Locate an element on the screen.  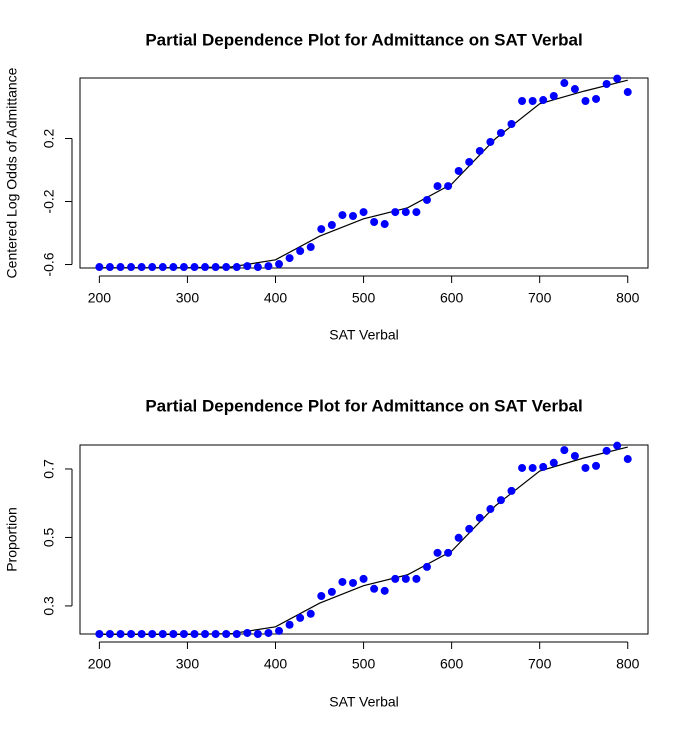
y-tick-label: -0.6 is located at coordinates (49, 264).